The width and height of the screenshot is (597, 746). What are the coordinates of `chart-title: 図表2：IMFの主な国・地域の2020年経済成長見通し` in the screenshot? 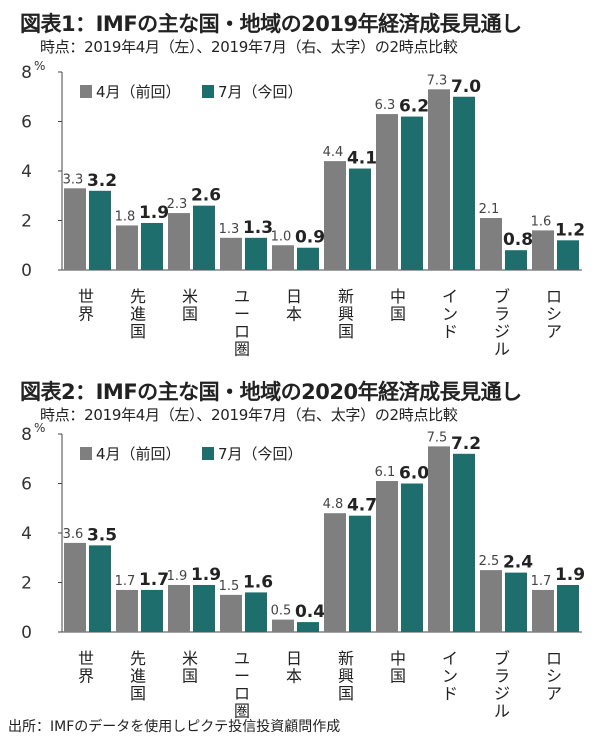 It's located at (271, 392).